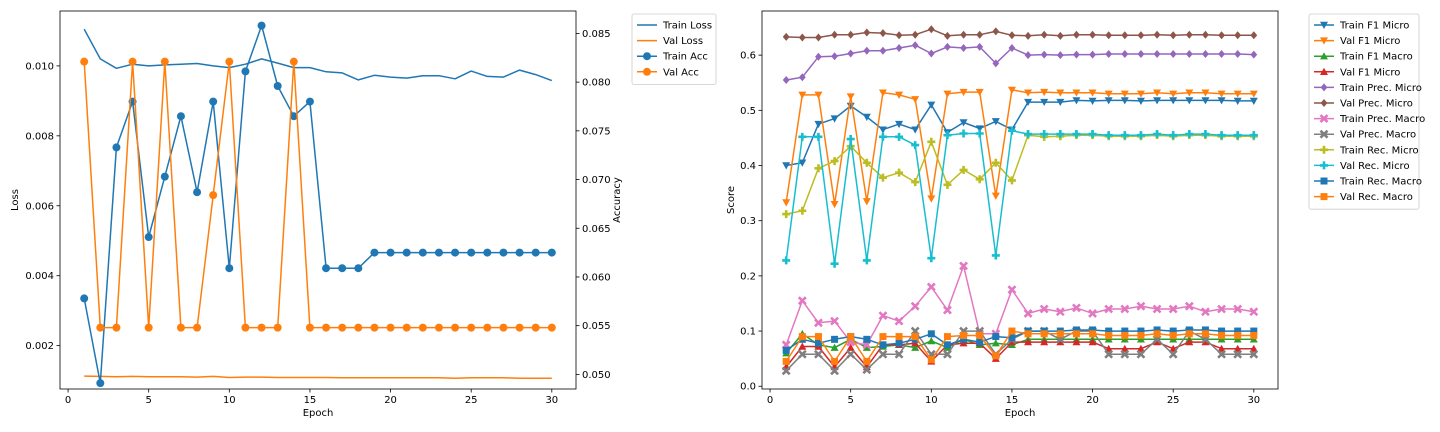  I want to click on legend-entry-val-rec-micro: Val Rec. Micro, so click(1375, 166).